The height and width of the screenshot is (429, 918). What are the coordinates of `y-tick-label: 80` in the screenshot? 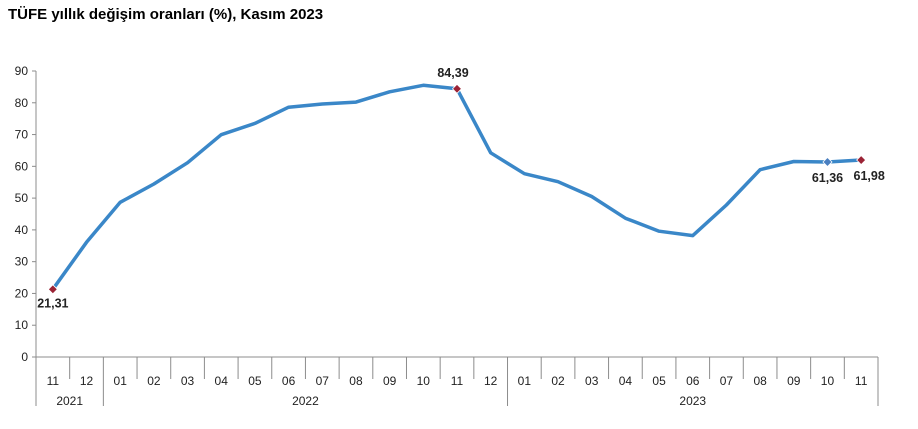 It's located at (22, 103).